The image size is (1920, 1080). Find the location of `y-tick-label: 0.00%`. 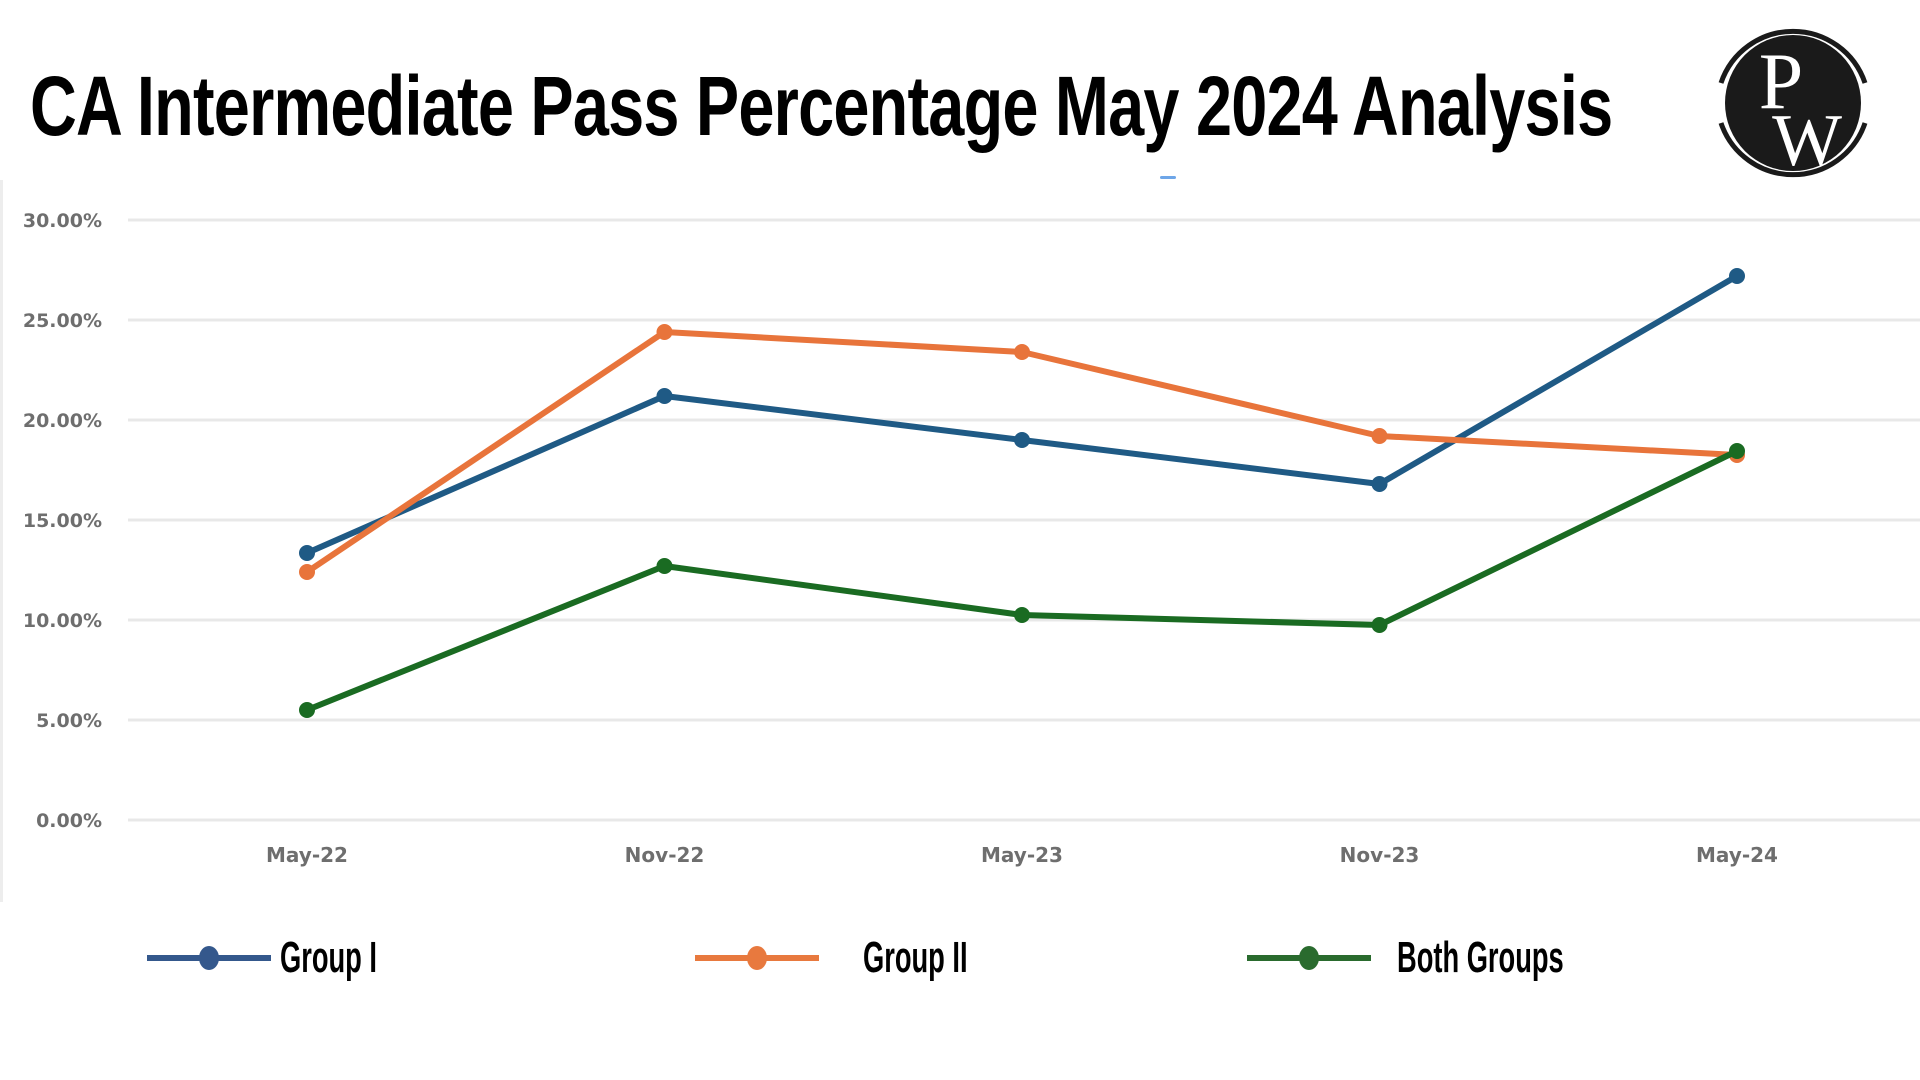

y-tick-label: 0.00% is located at coordinates (69, 821).